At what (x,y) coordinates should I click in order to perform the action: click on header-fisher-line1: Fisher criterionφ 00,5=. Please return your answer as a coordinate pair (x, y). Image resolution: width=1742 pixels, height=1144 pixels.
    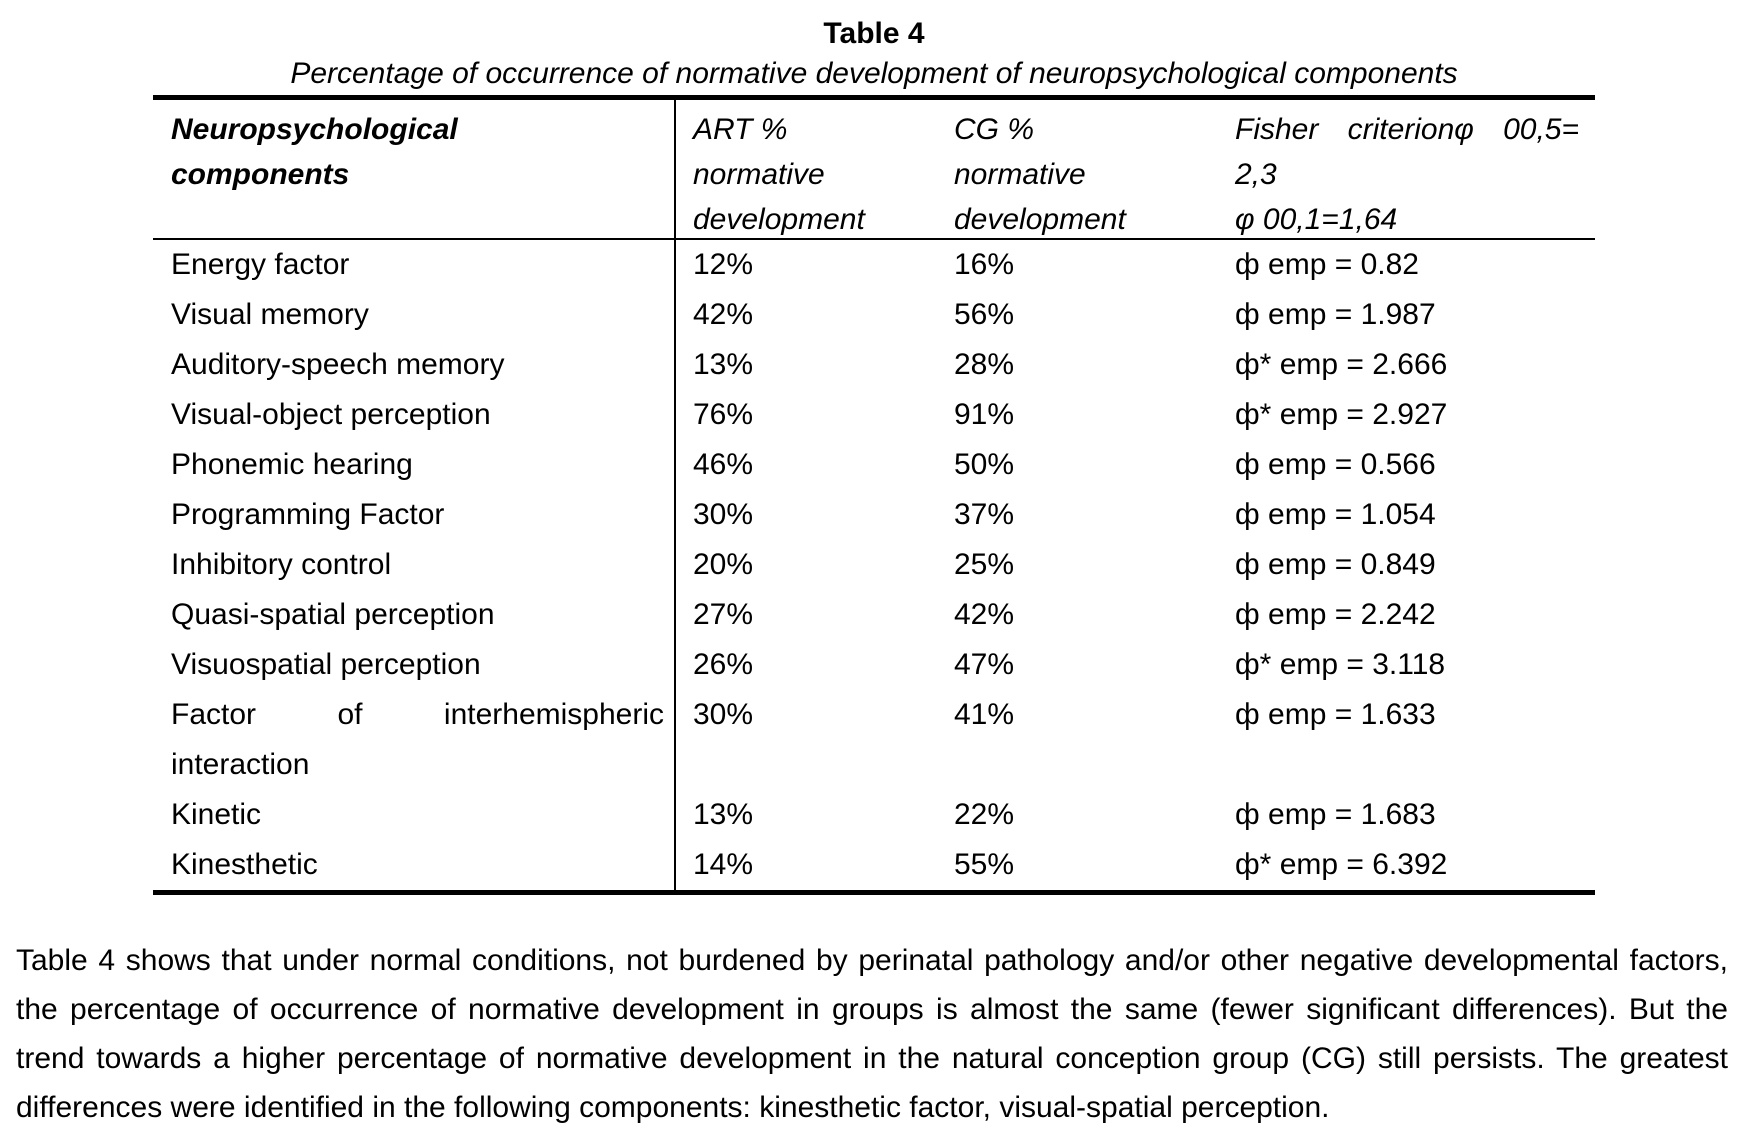
    Looking at the image, I should click on (1407, 129).